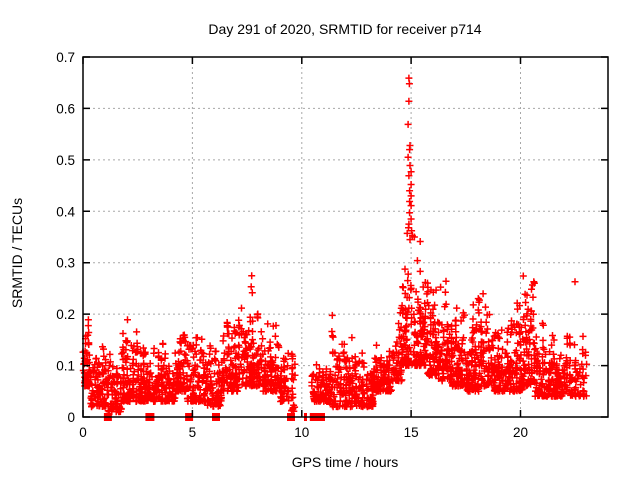 Image resolution: width=640 pixels, height=480 pixels. I want to click on y-tick-label: 0.2, so click(65, 314).